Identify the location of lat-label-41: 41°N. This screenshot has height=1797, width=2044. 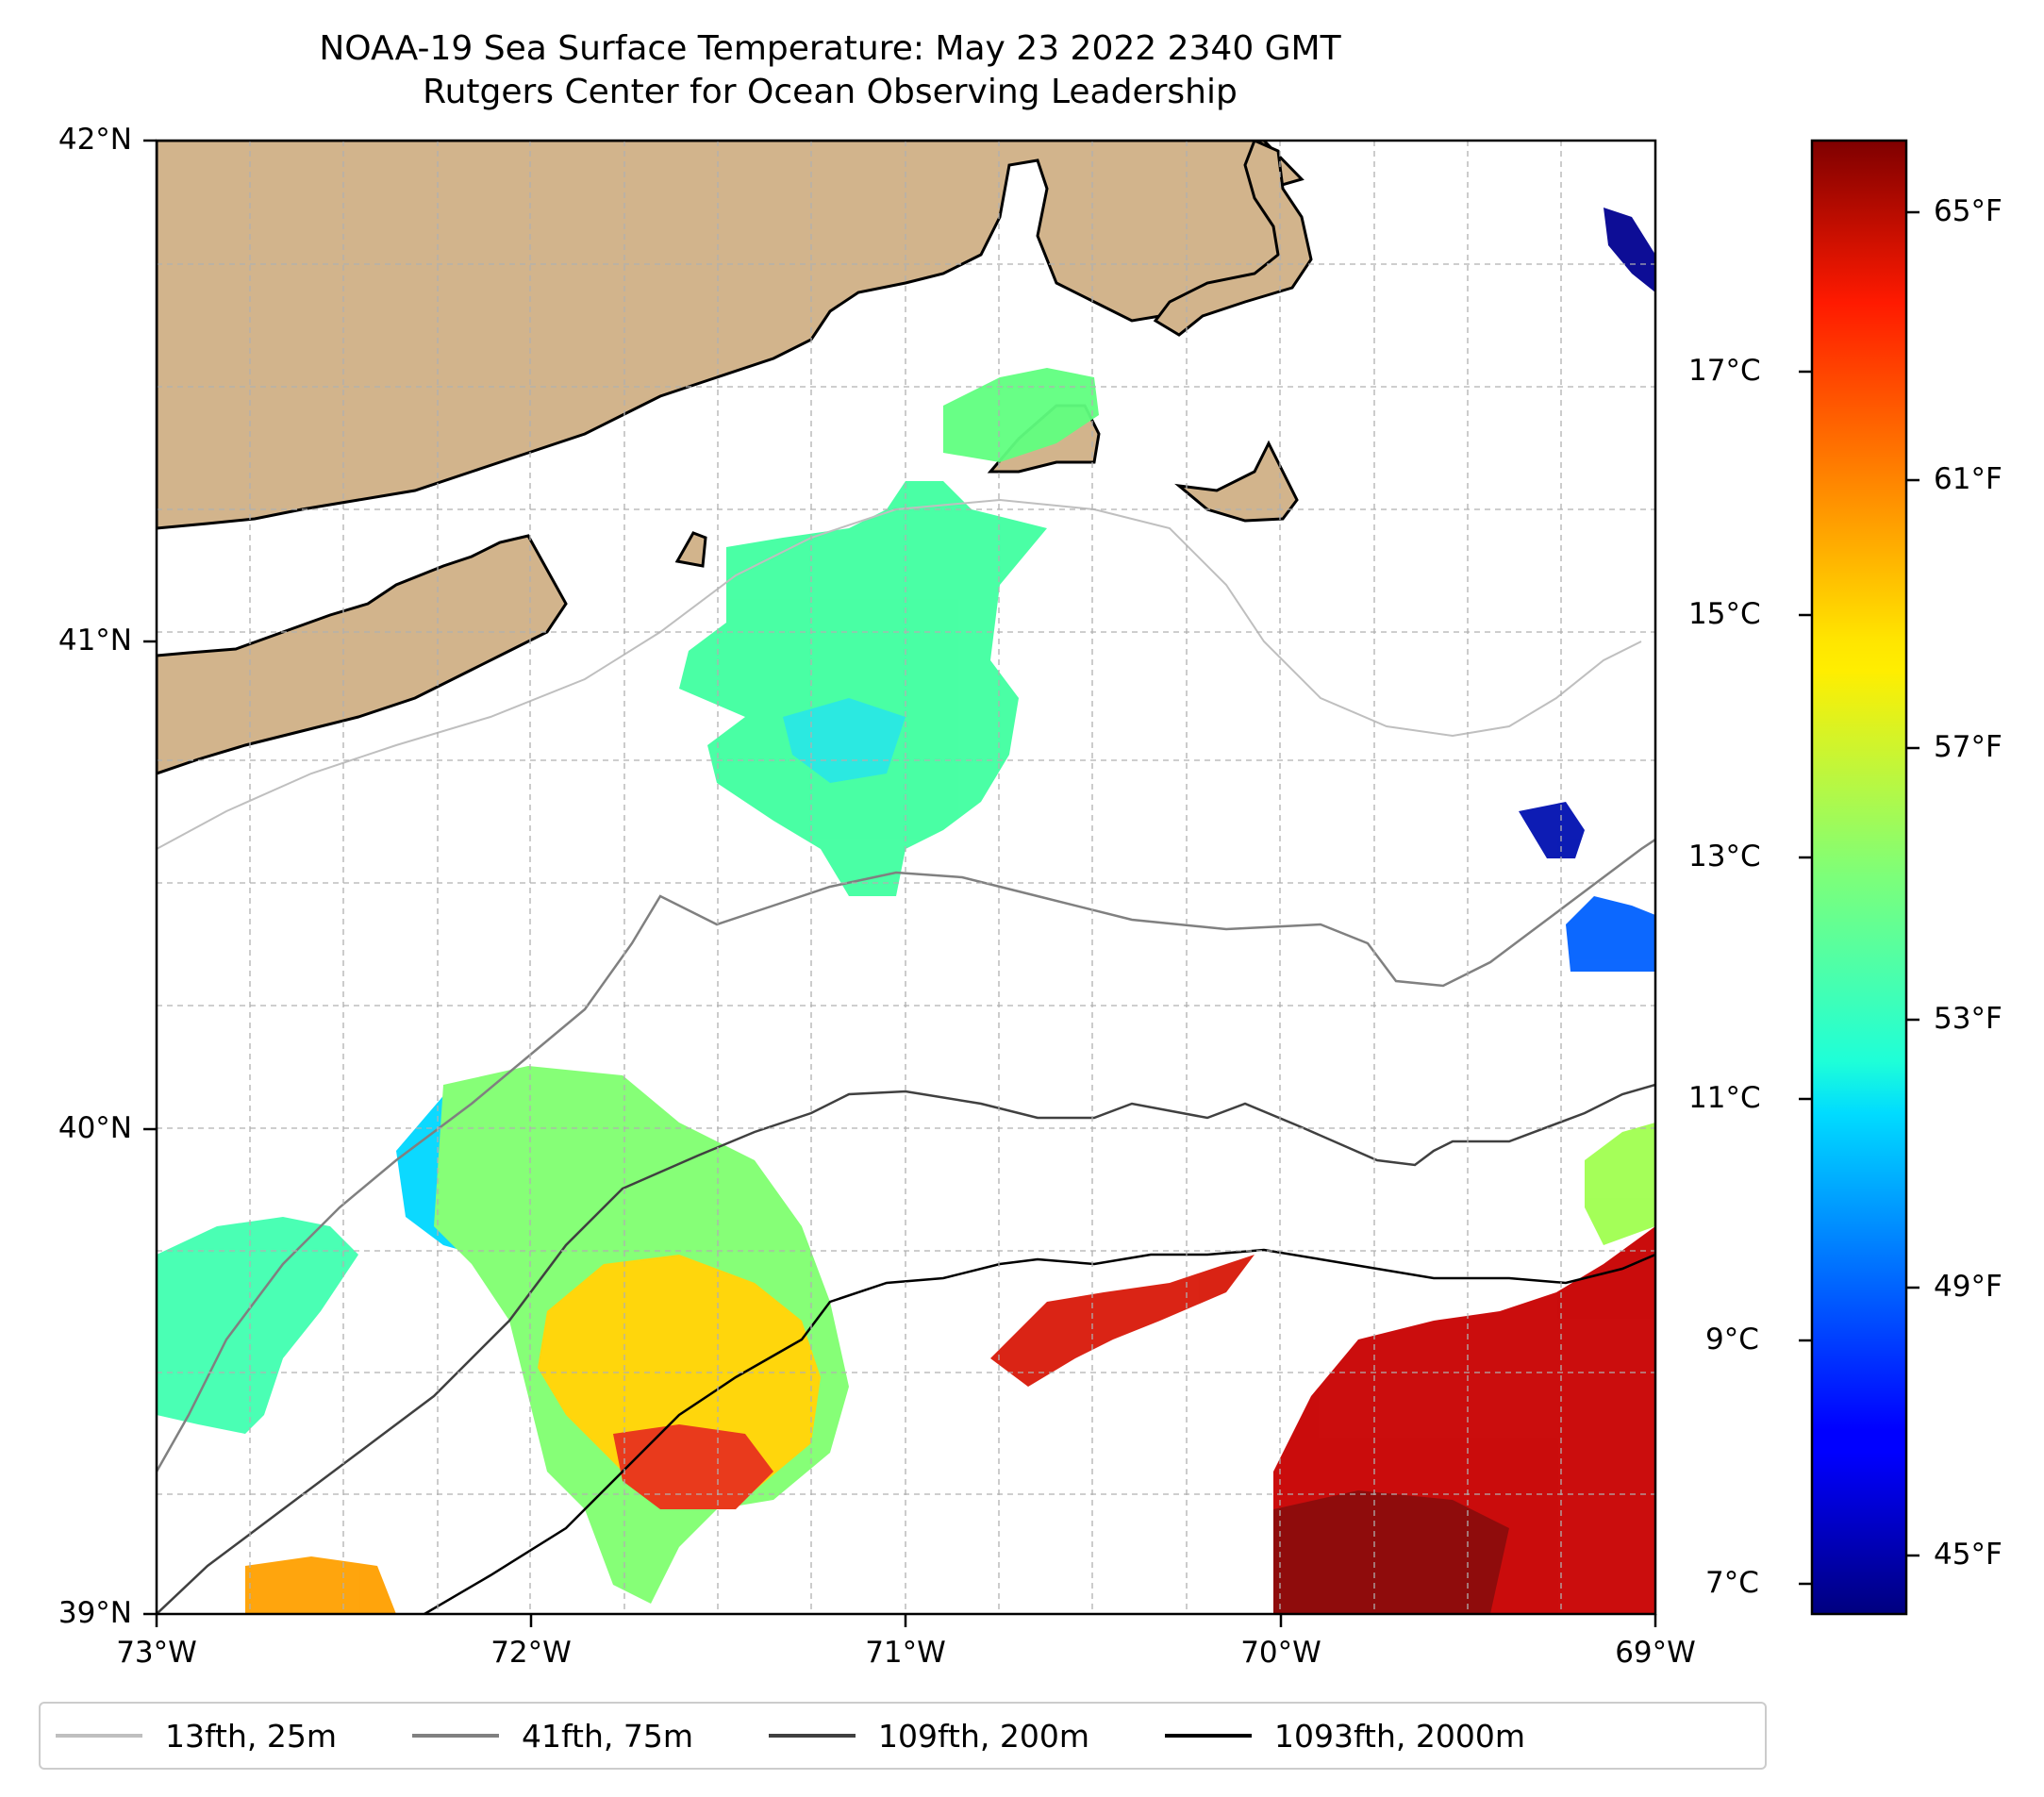
(95, 640).